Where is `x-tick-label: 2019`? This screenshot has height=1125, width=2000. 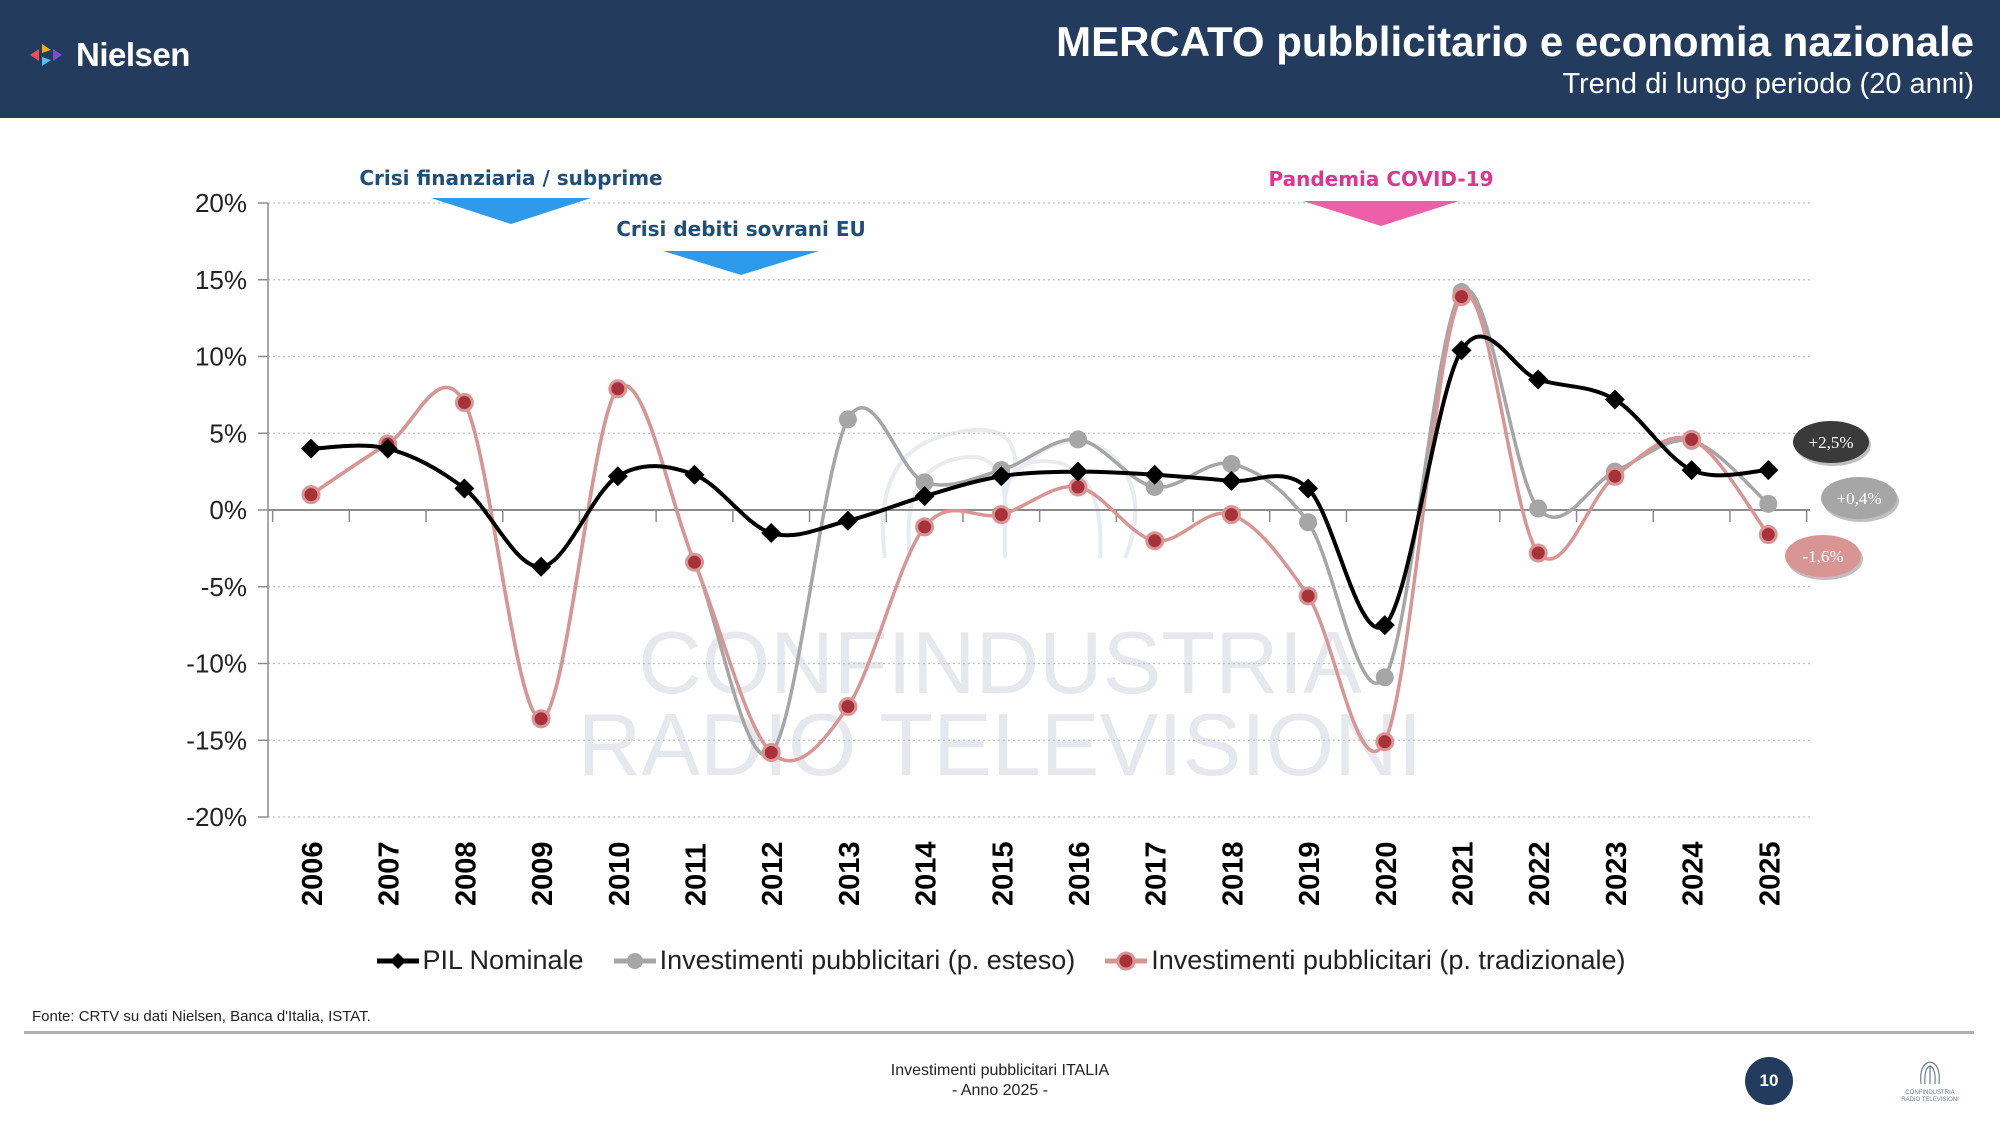
x-tick-label: 2019 is located at coordinates (1310, 873).